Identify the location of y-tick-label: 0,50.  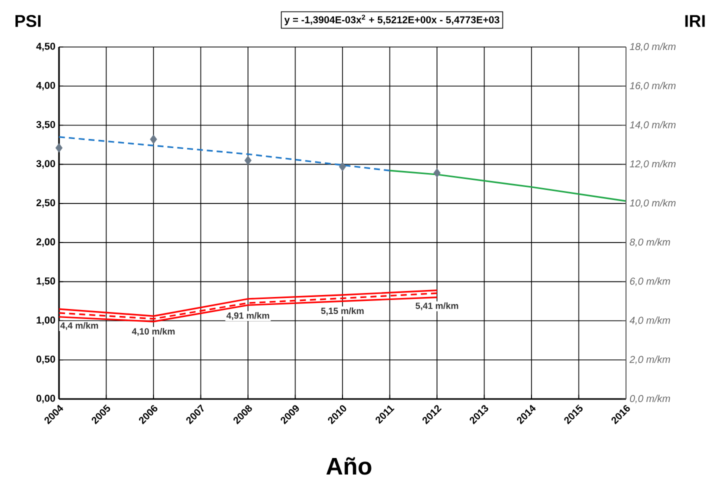
(46, 360).